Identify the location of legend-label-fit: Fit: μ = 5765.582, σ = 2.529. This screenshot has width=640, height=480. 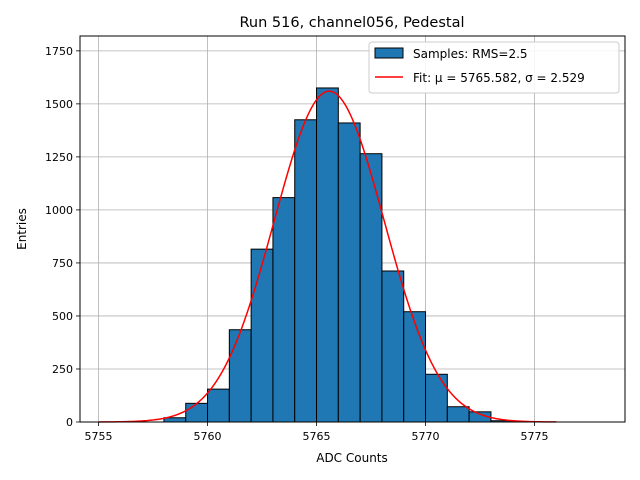
(499, 78).